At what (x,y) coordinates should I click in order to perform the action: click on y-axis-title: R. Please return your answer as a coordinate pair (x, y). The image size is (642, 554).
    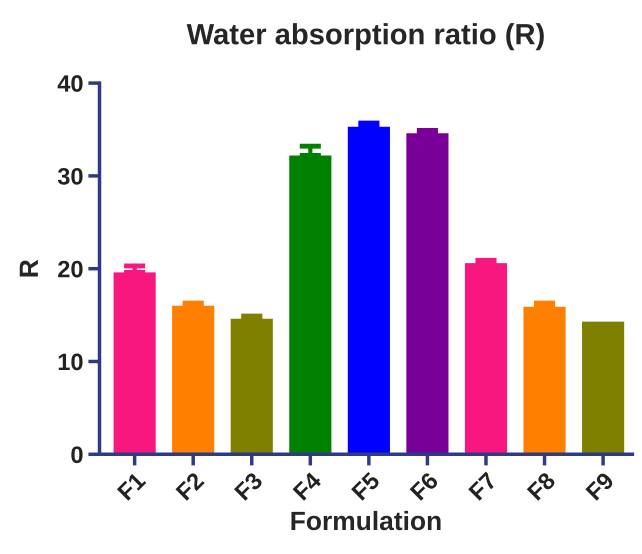
    Looking at the image, I should click on (29, 268).